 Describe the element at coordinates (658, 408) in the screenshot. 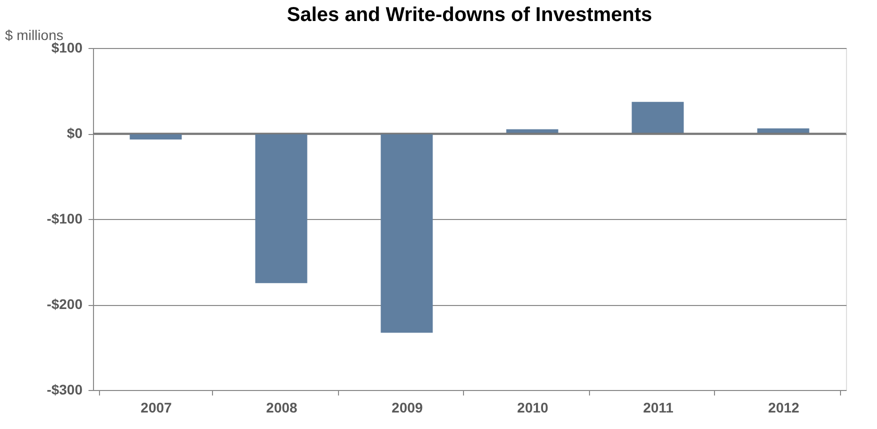

I see `x-tick-label: 2011` at that location.